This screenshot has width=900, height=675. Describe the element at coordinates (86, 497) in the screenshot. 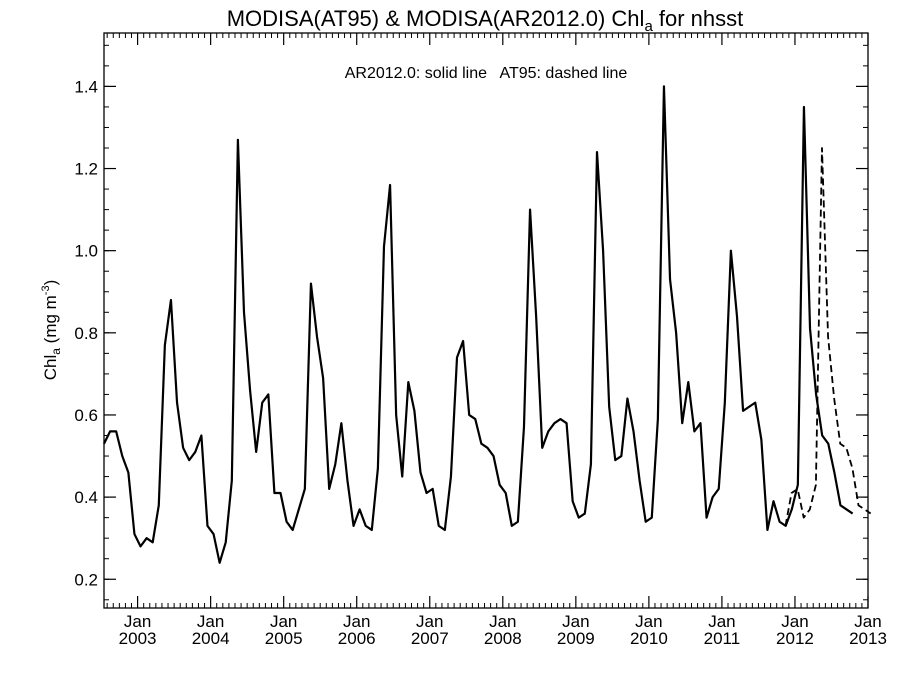

I see `y-tick-label: 0.4` at that location.